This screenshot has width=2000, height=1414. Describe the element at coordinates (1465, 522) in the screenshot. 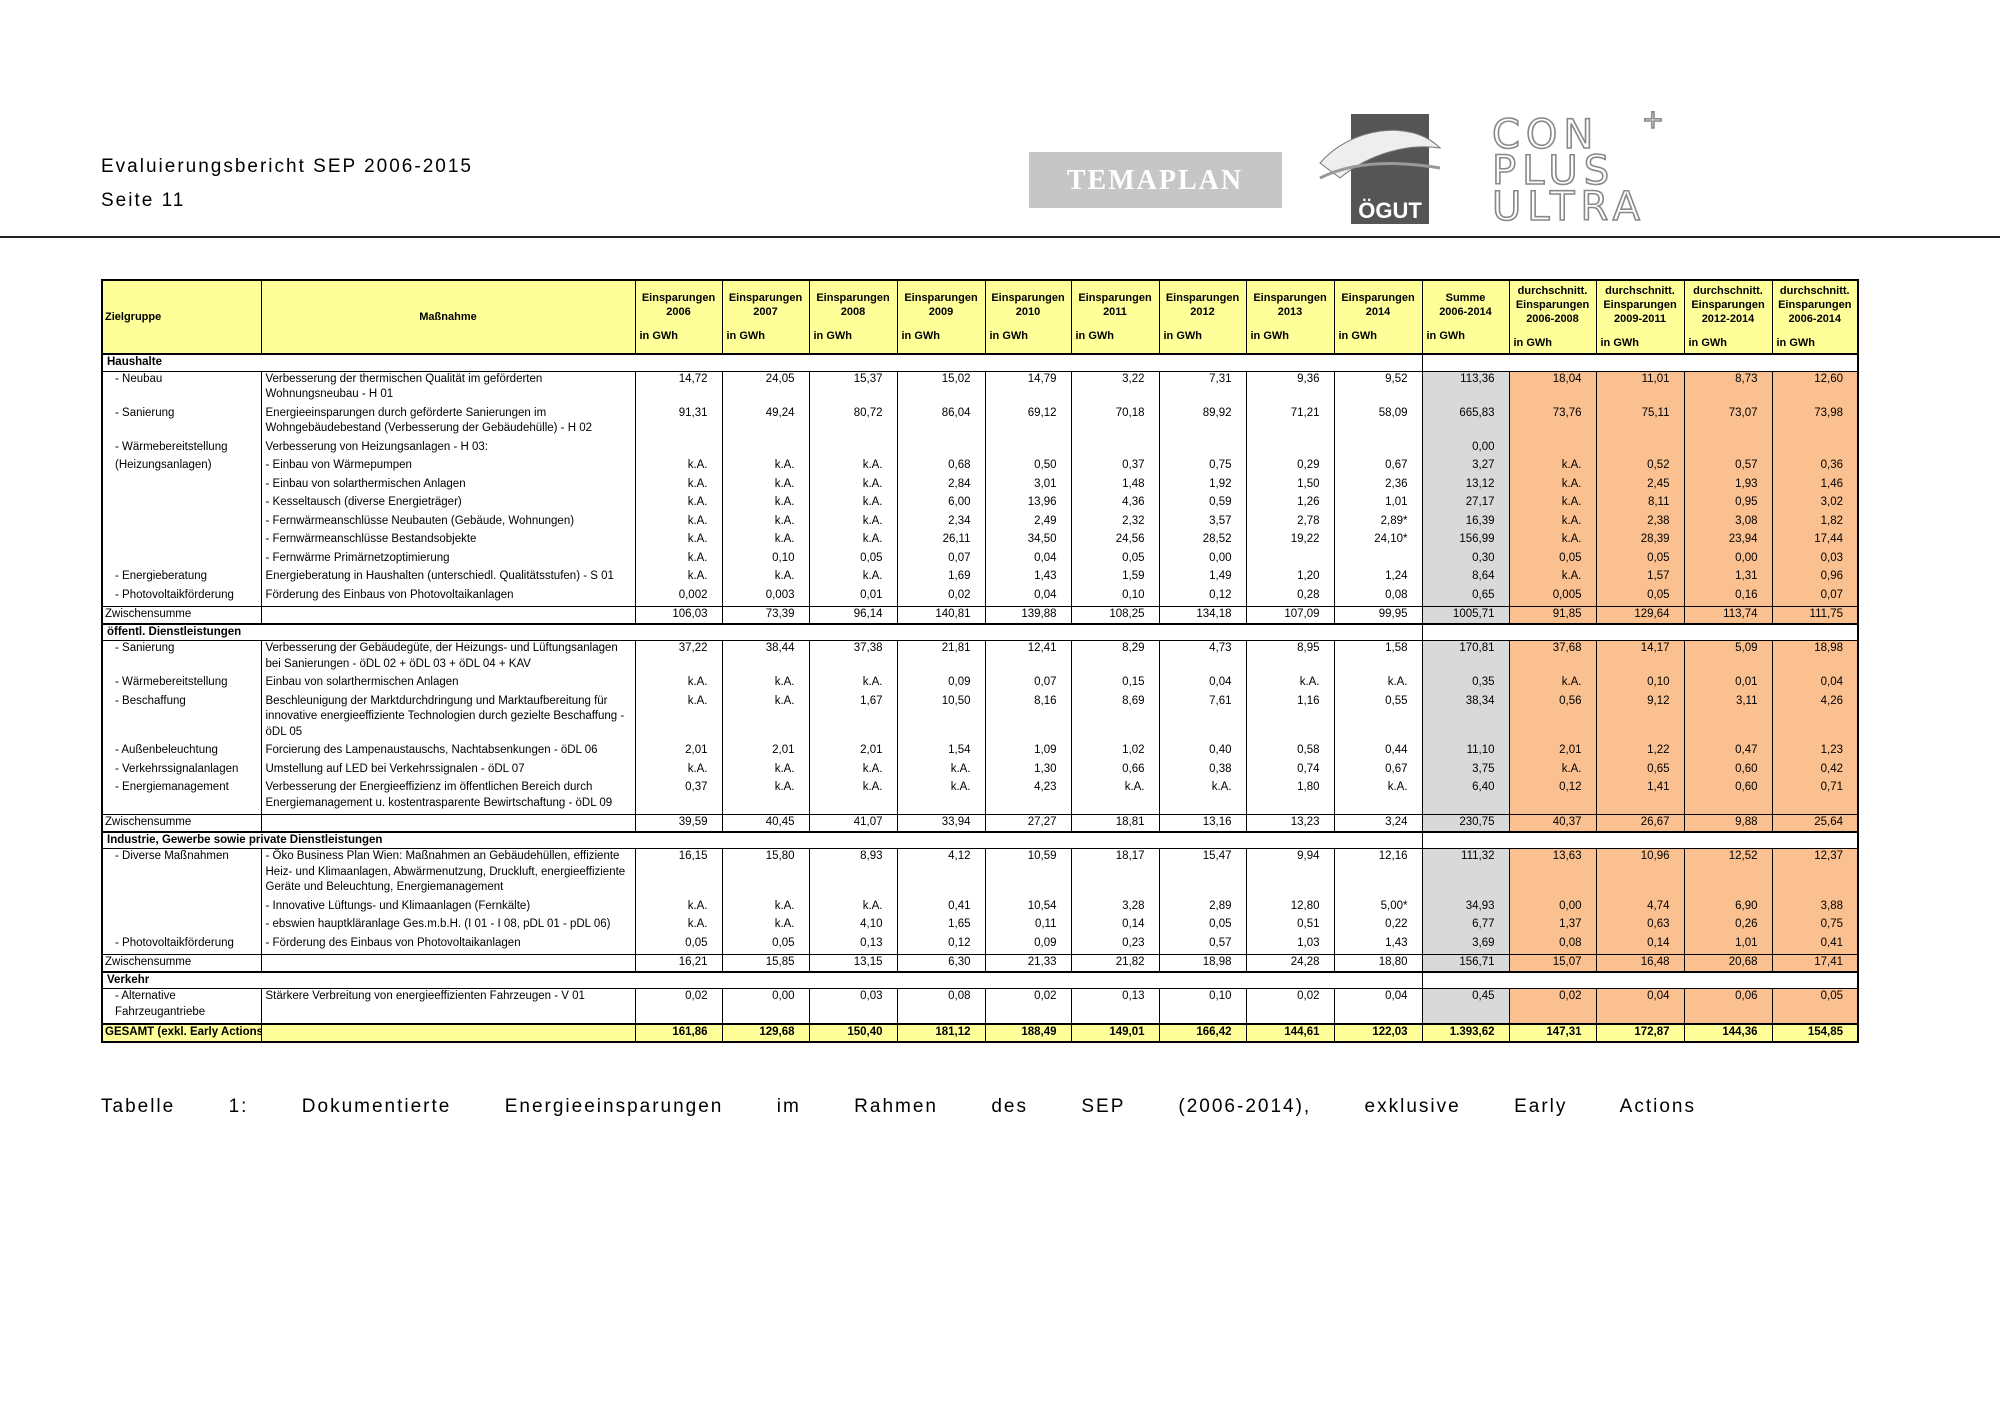

I see `value-cell: 16,39` at that location.